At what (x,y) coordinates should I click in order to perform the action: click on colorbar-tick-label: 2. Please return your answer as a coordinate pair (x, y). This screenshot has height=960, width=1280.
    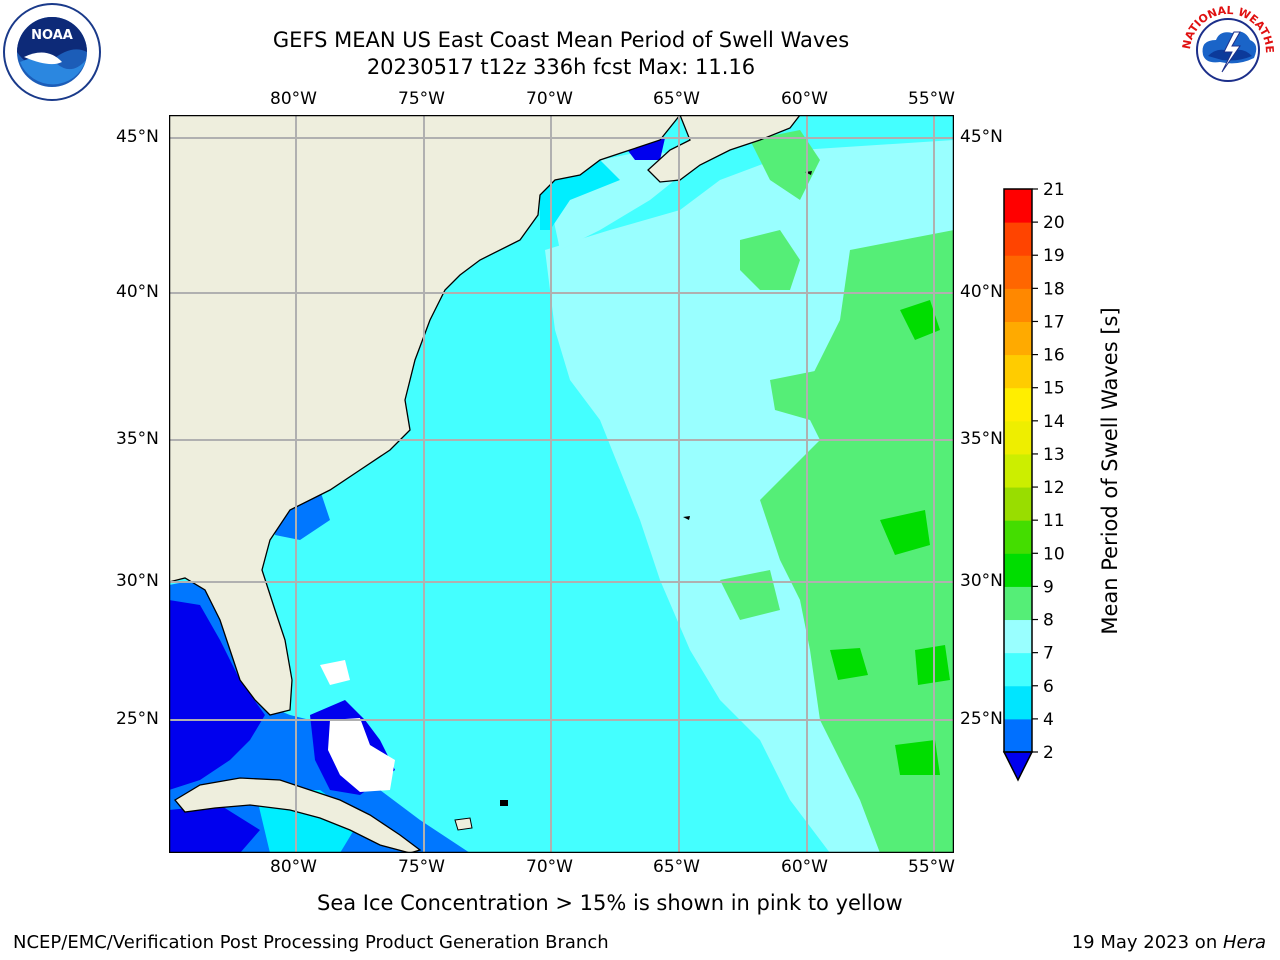
    Looking at the image, I should click on (1048, 753).